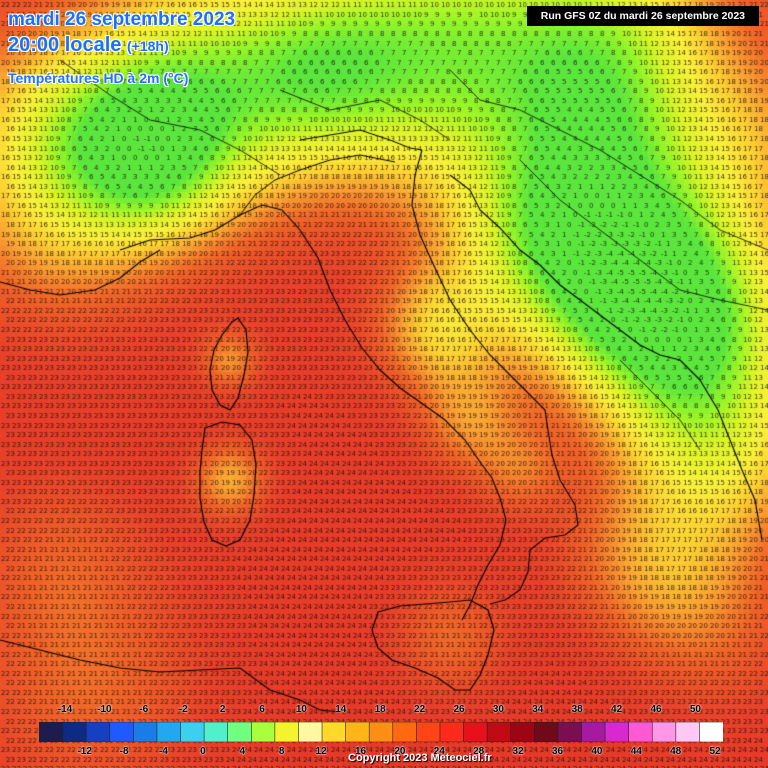 This screenshot has height=768, width=768. What do you see at coordinates (262, 709) in the screenshot?
I see `legend-label-top: 6` at bounding box center [262, 709].